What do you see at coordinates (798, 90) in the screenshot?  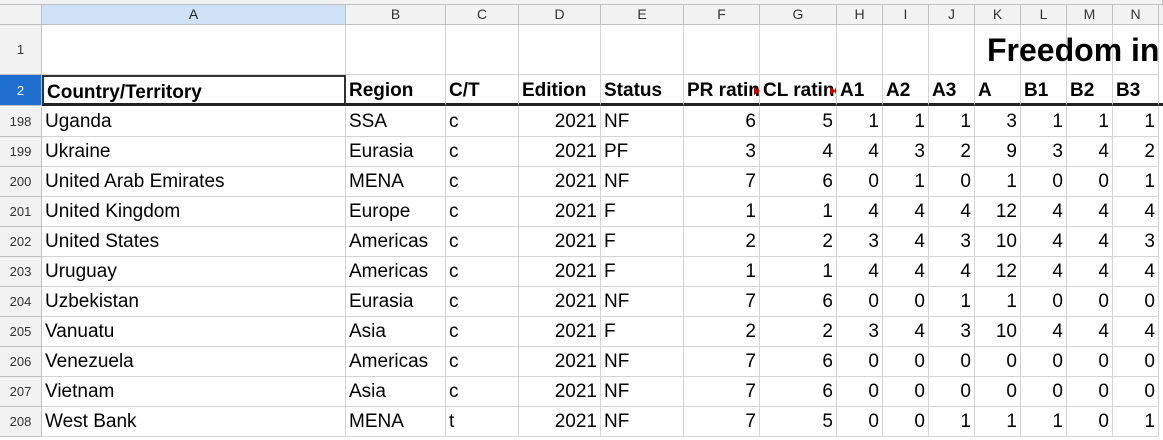 I see `column-title: CL rating` at bounding box center [798, 90].